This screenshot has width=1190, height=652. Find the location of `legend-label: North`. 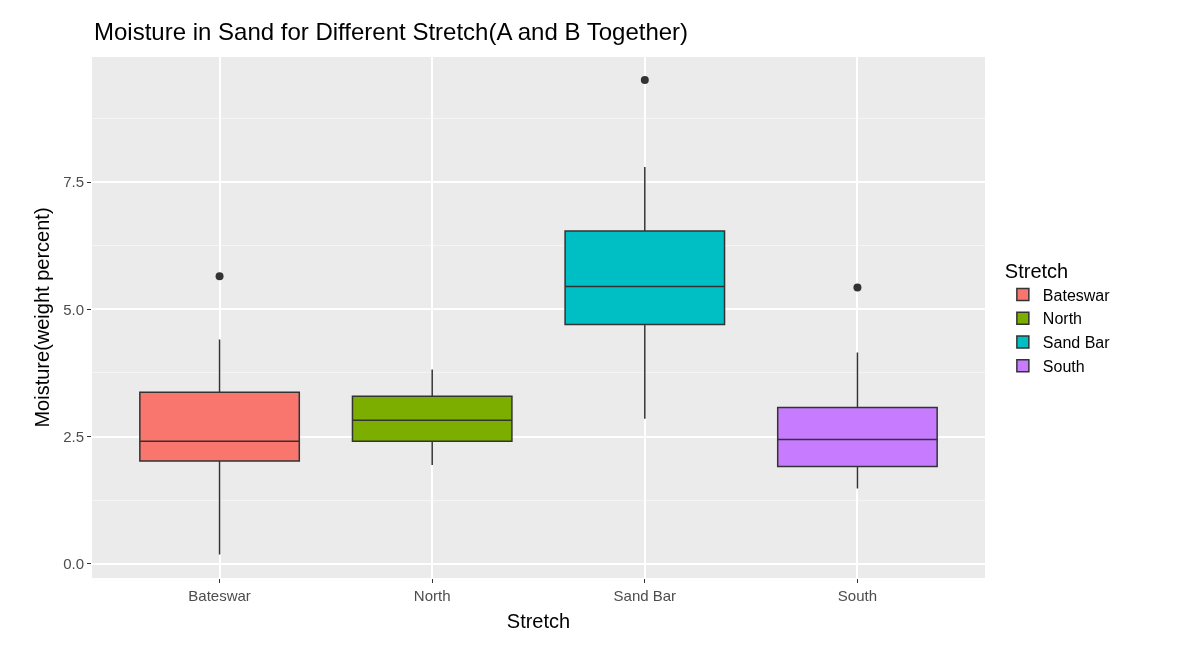

legend-label: North is located at coordinates (1062, 319).